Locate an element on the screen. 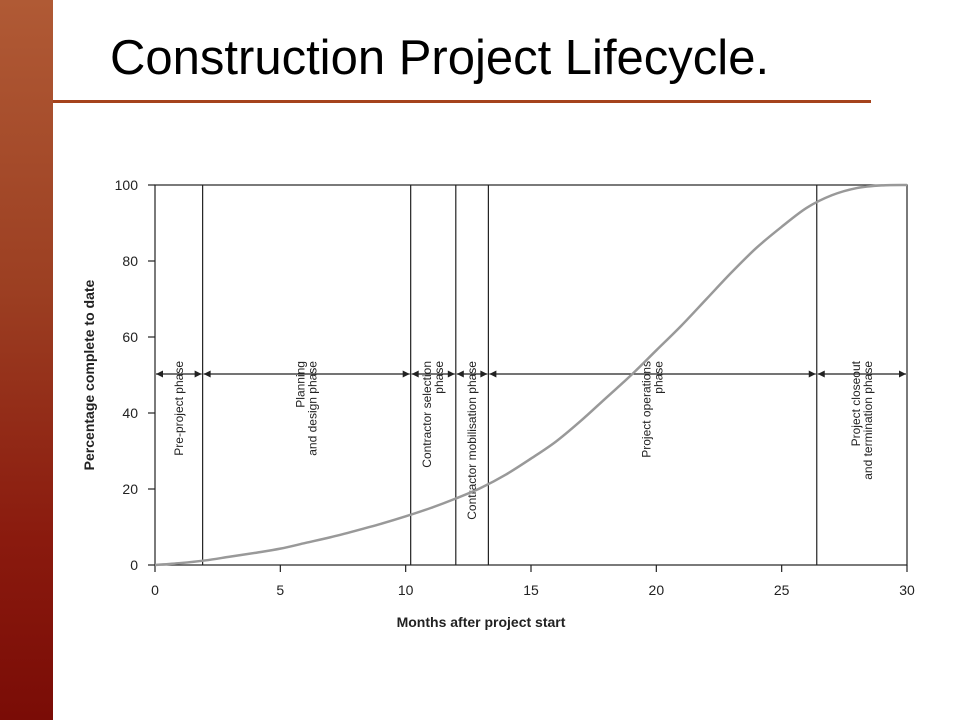 Image resolution: width=960 pixels, height=720 pixels. x-axis-title: Months after project start is located at coordinates (481, 622).